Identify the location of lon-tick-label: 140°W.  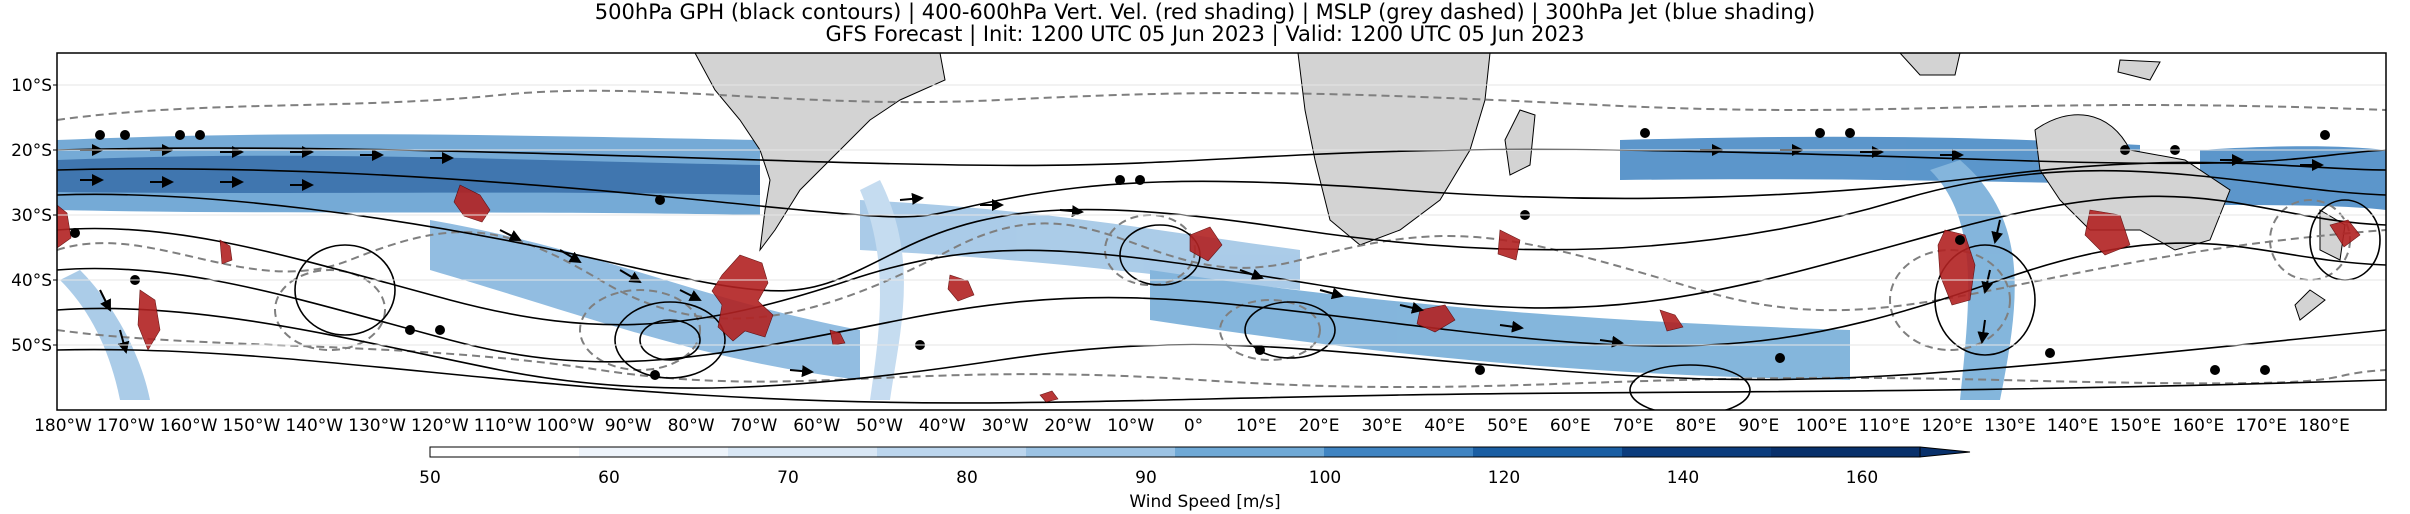
(314, 426).